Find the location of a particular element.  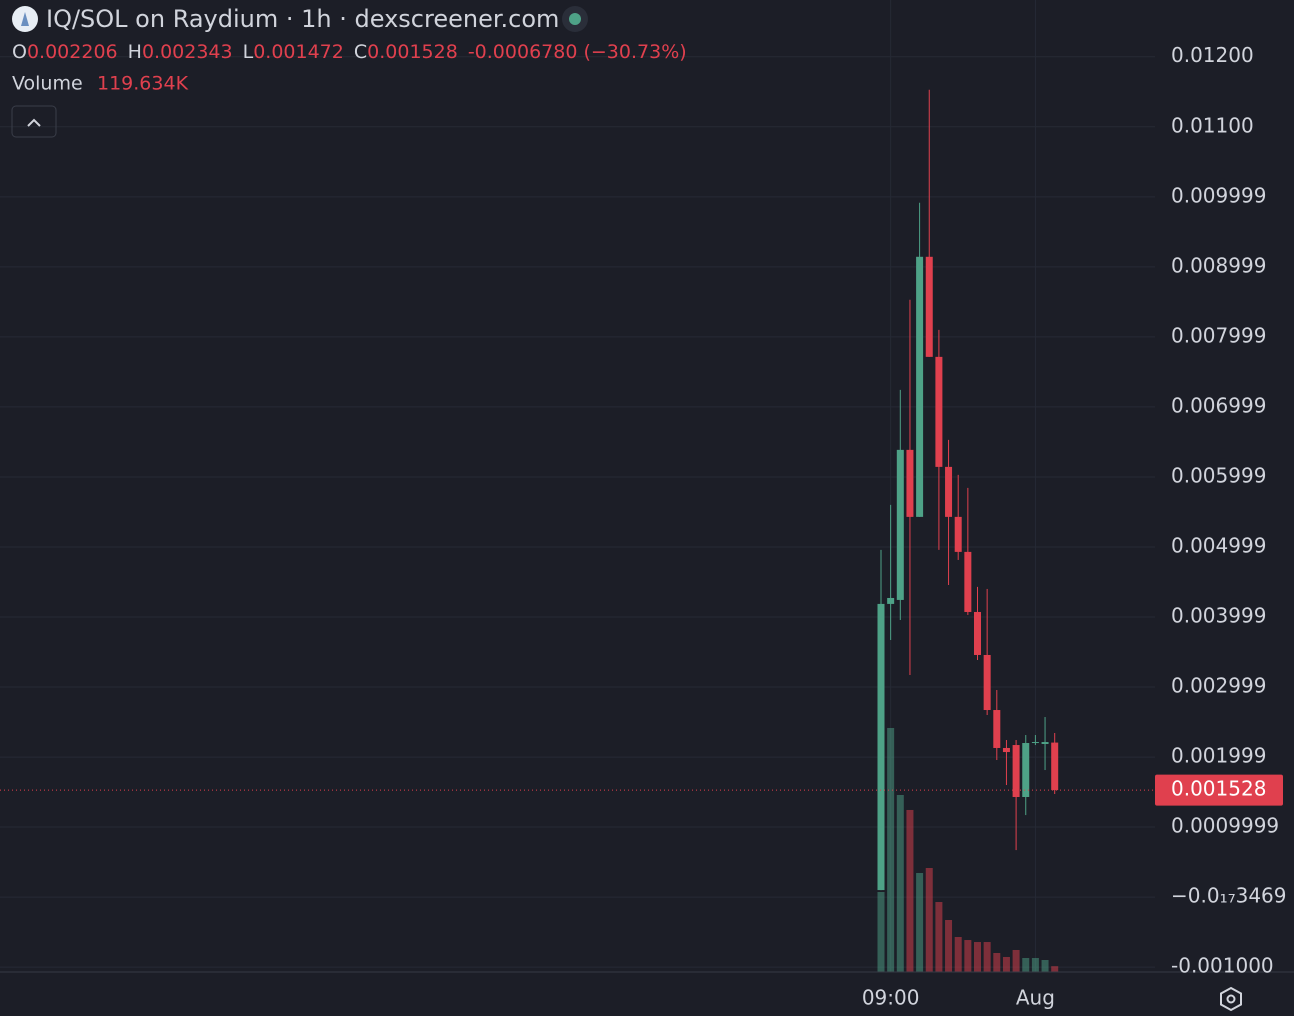

volume-value: 119.634K is located at coordinates (143, 84).